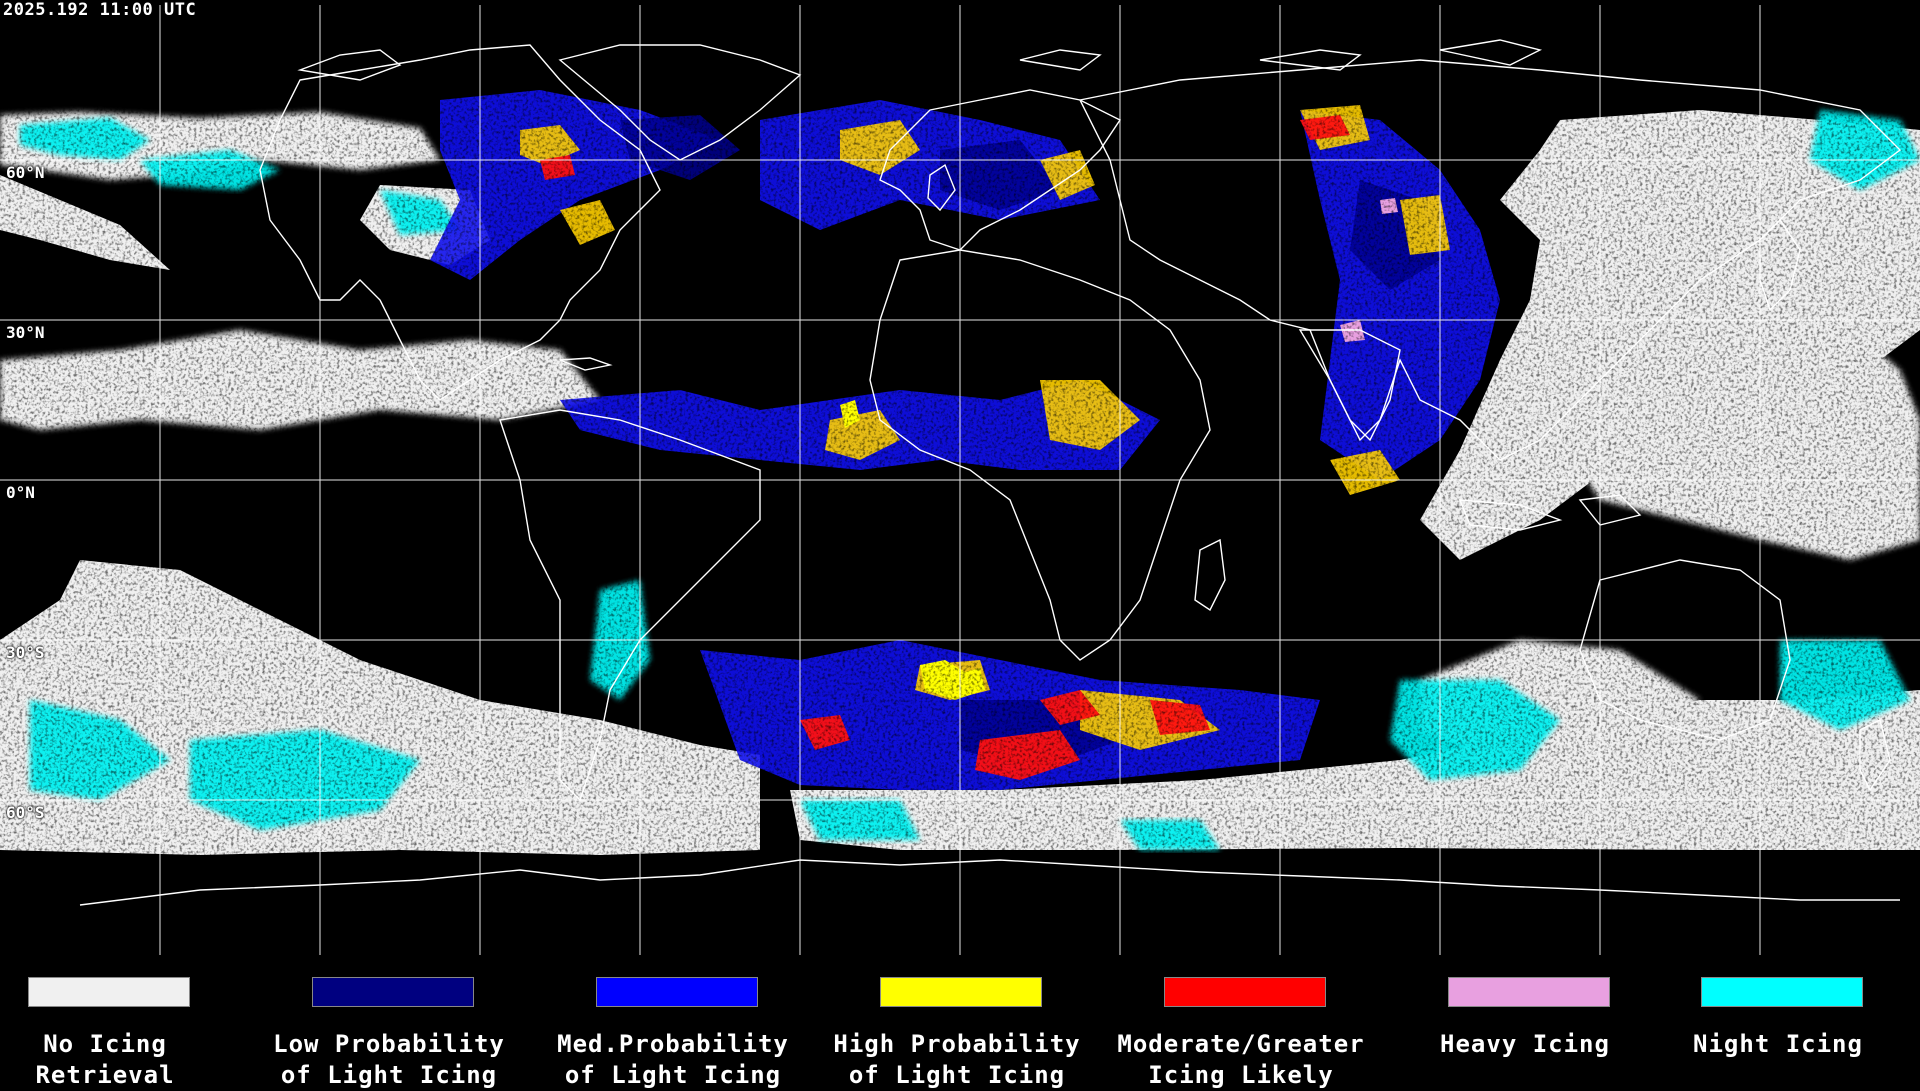 Image resolution: width=1920 pixels, height=1091 pixels. What do you see at coordinates (389, 1060) in the screenshot?
I see `legend-label: Low Probability of Light Icing` at bounding box center [389, 1060].